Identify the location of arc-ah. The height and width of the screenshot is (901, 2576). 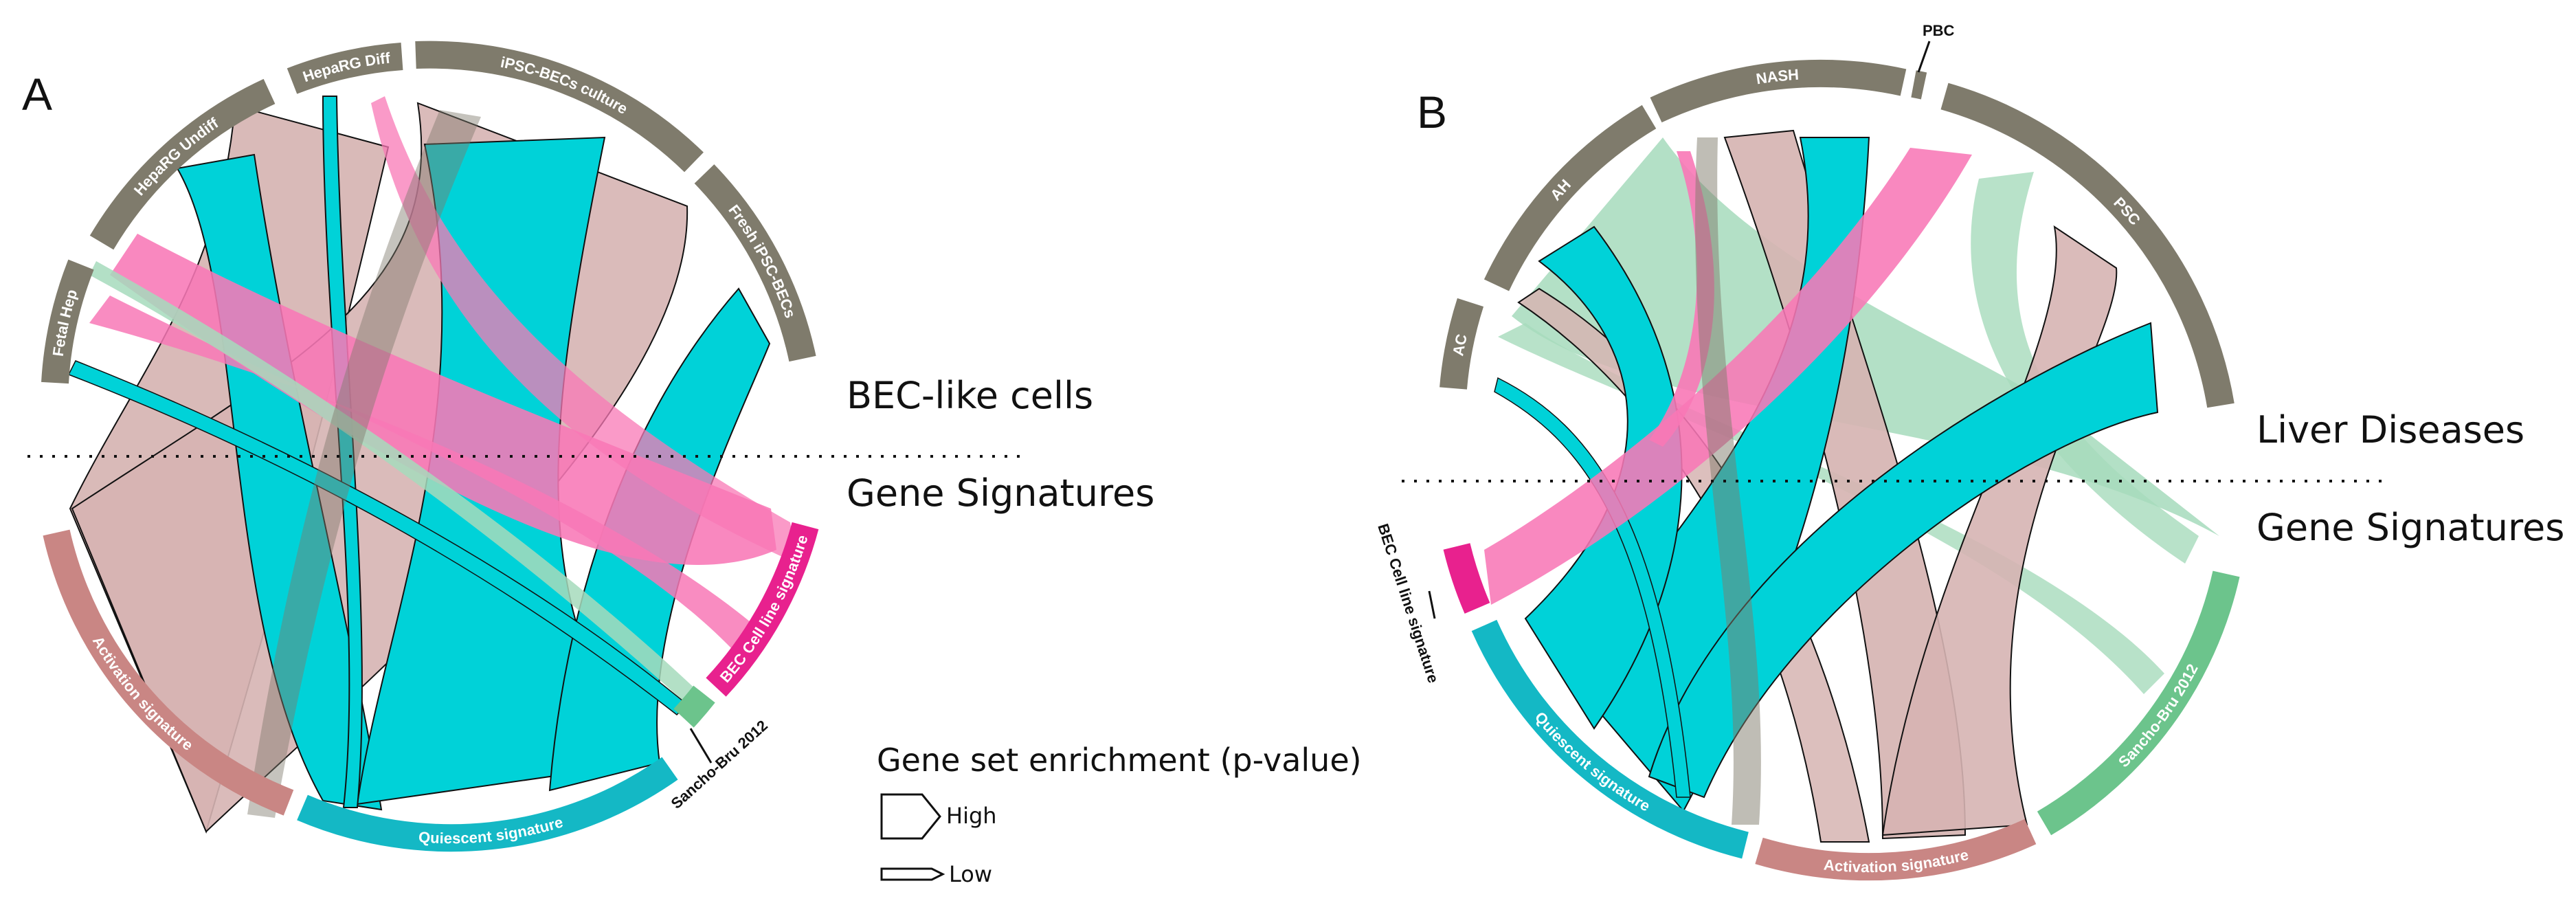
(1570, 197).